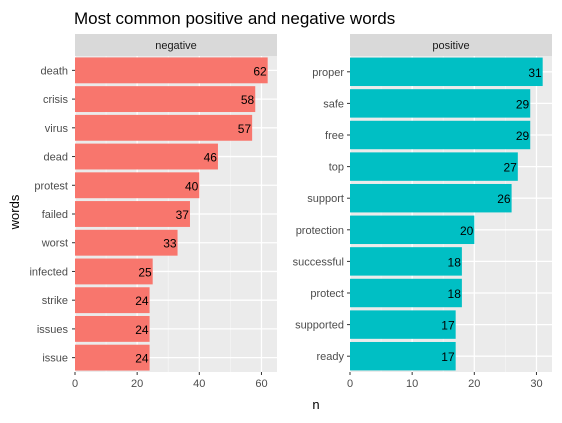 This screenshot has height=423, width=562. Describe the element at coordinates (53, 330) in the screenshot. I see `y-tick-label: issues` at that location.